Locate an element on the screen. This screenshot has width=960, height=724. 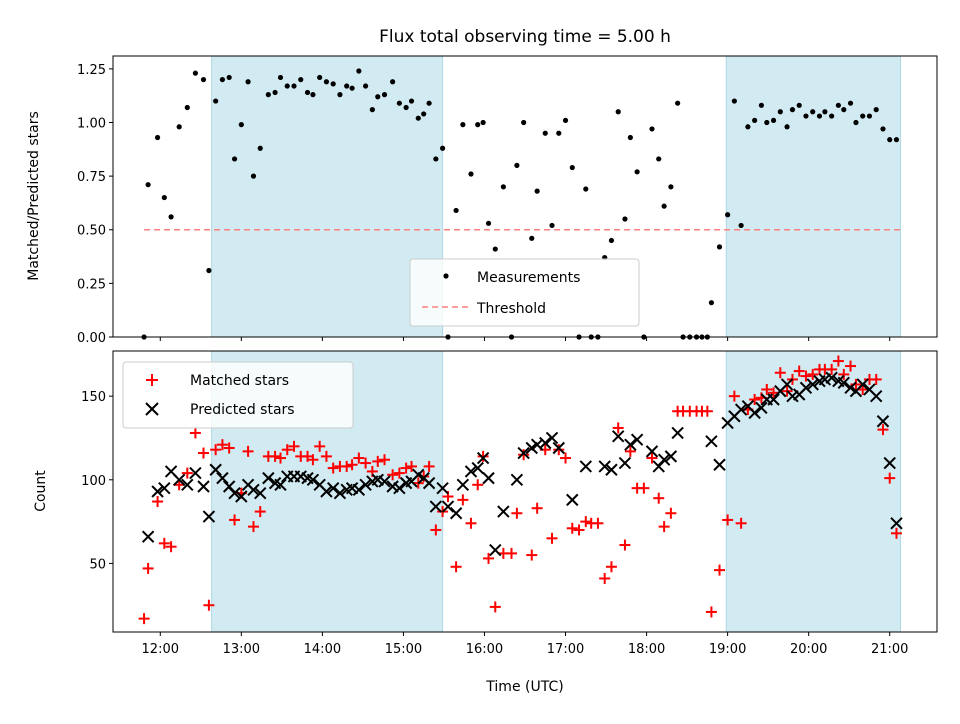
x-tick-label: 20:00 is located at coordinates (808, 649).